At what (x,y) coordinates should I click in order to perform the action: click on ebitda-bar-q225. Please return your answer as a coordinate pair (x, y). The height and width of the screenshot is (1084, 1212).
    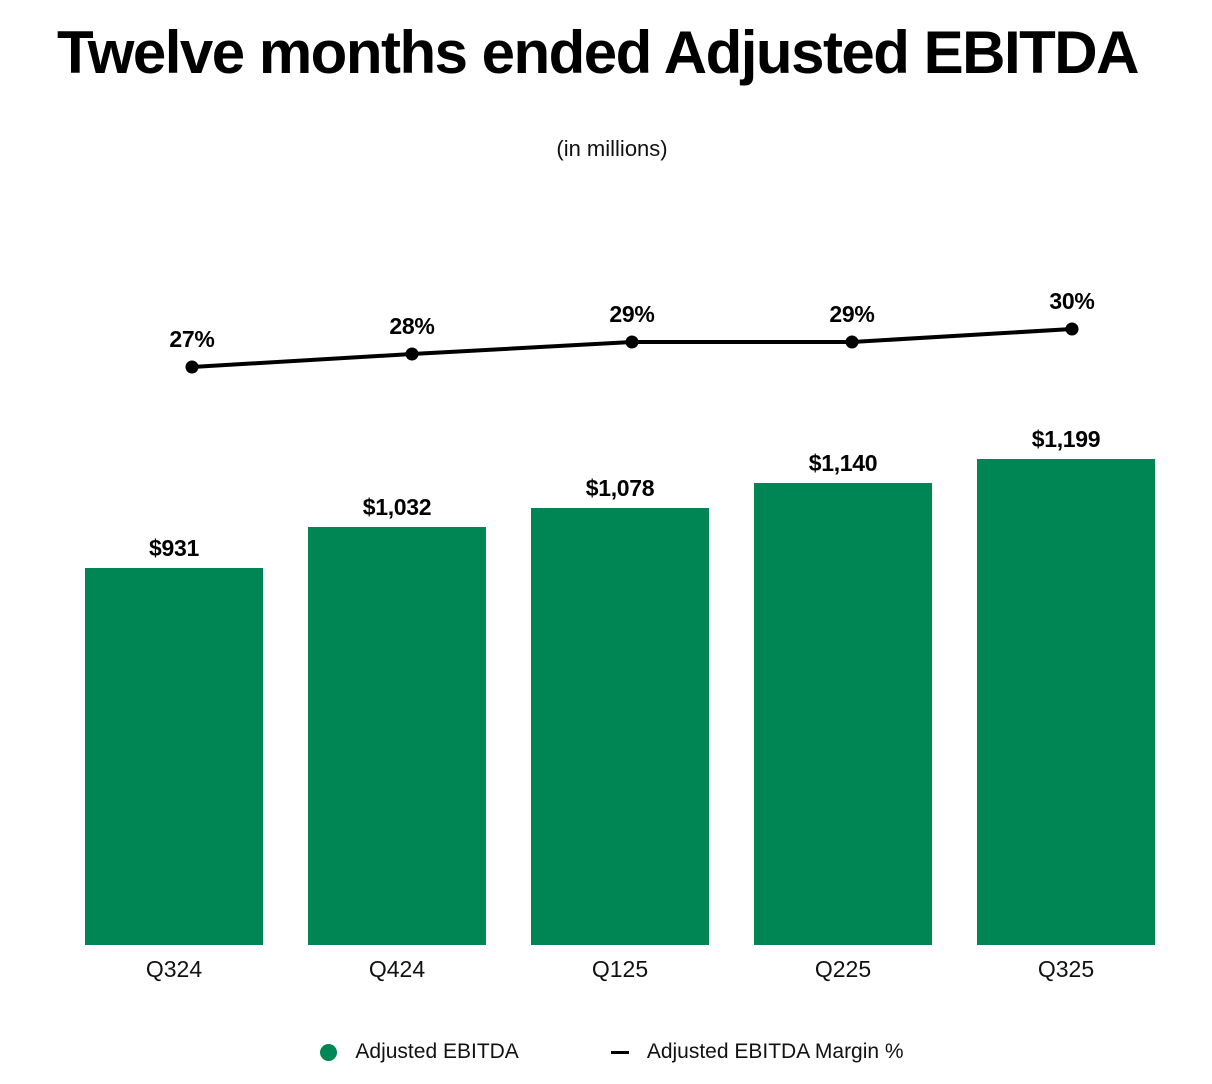
    Looking at the image, I should click on (843, 714).